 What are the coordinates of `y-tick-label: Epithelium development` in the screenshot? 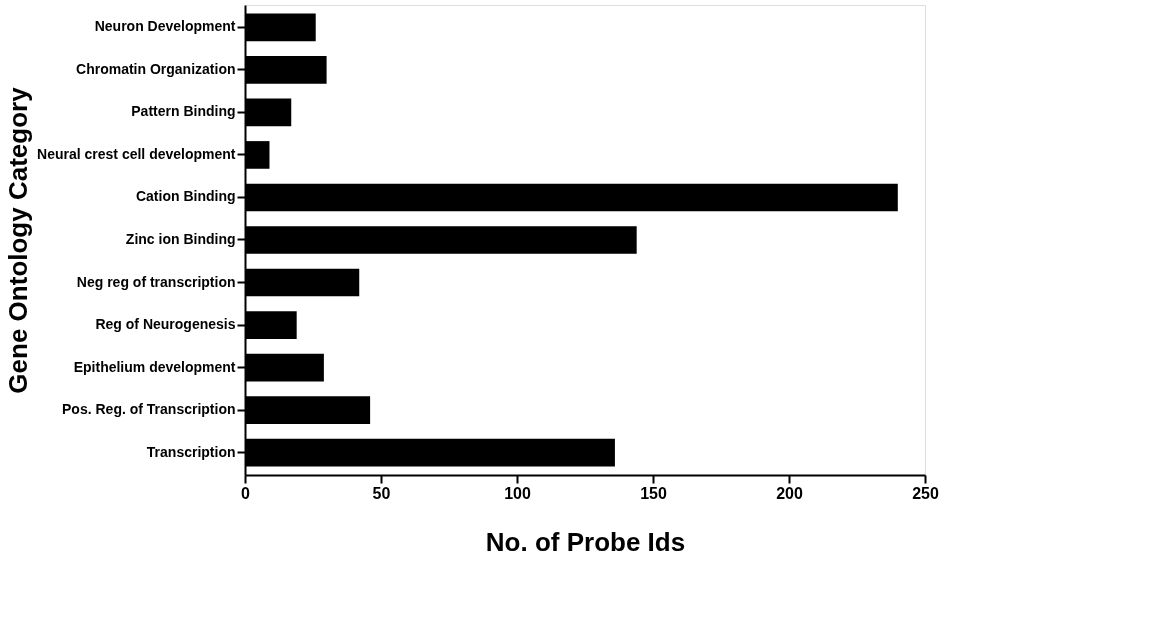 It's located at (154, 366).